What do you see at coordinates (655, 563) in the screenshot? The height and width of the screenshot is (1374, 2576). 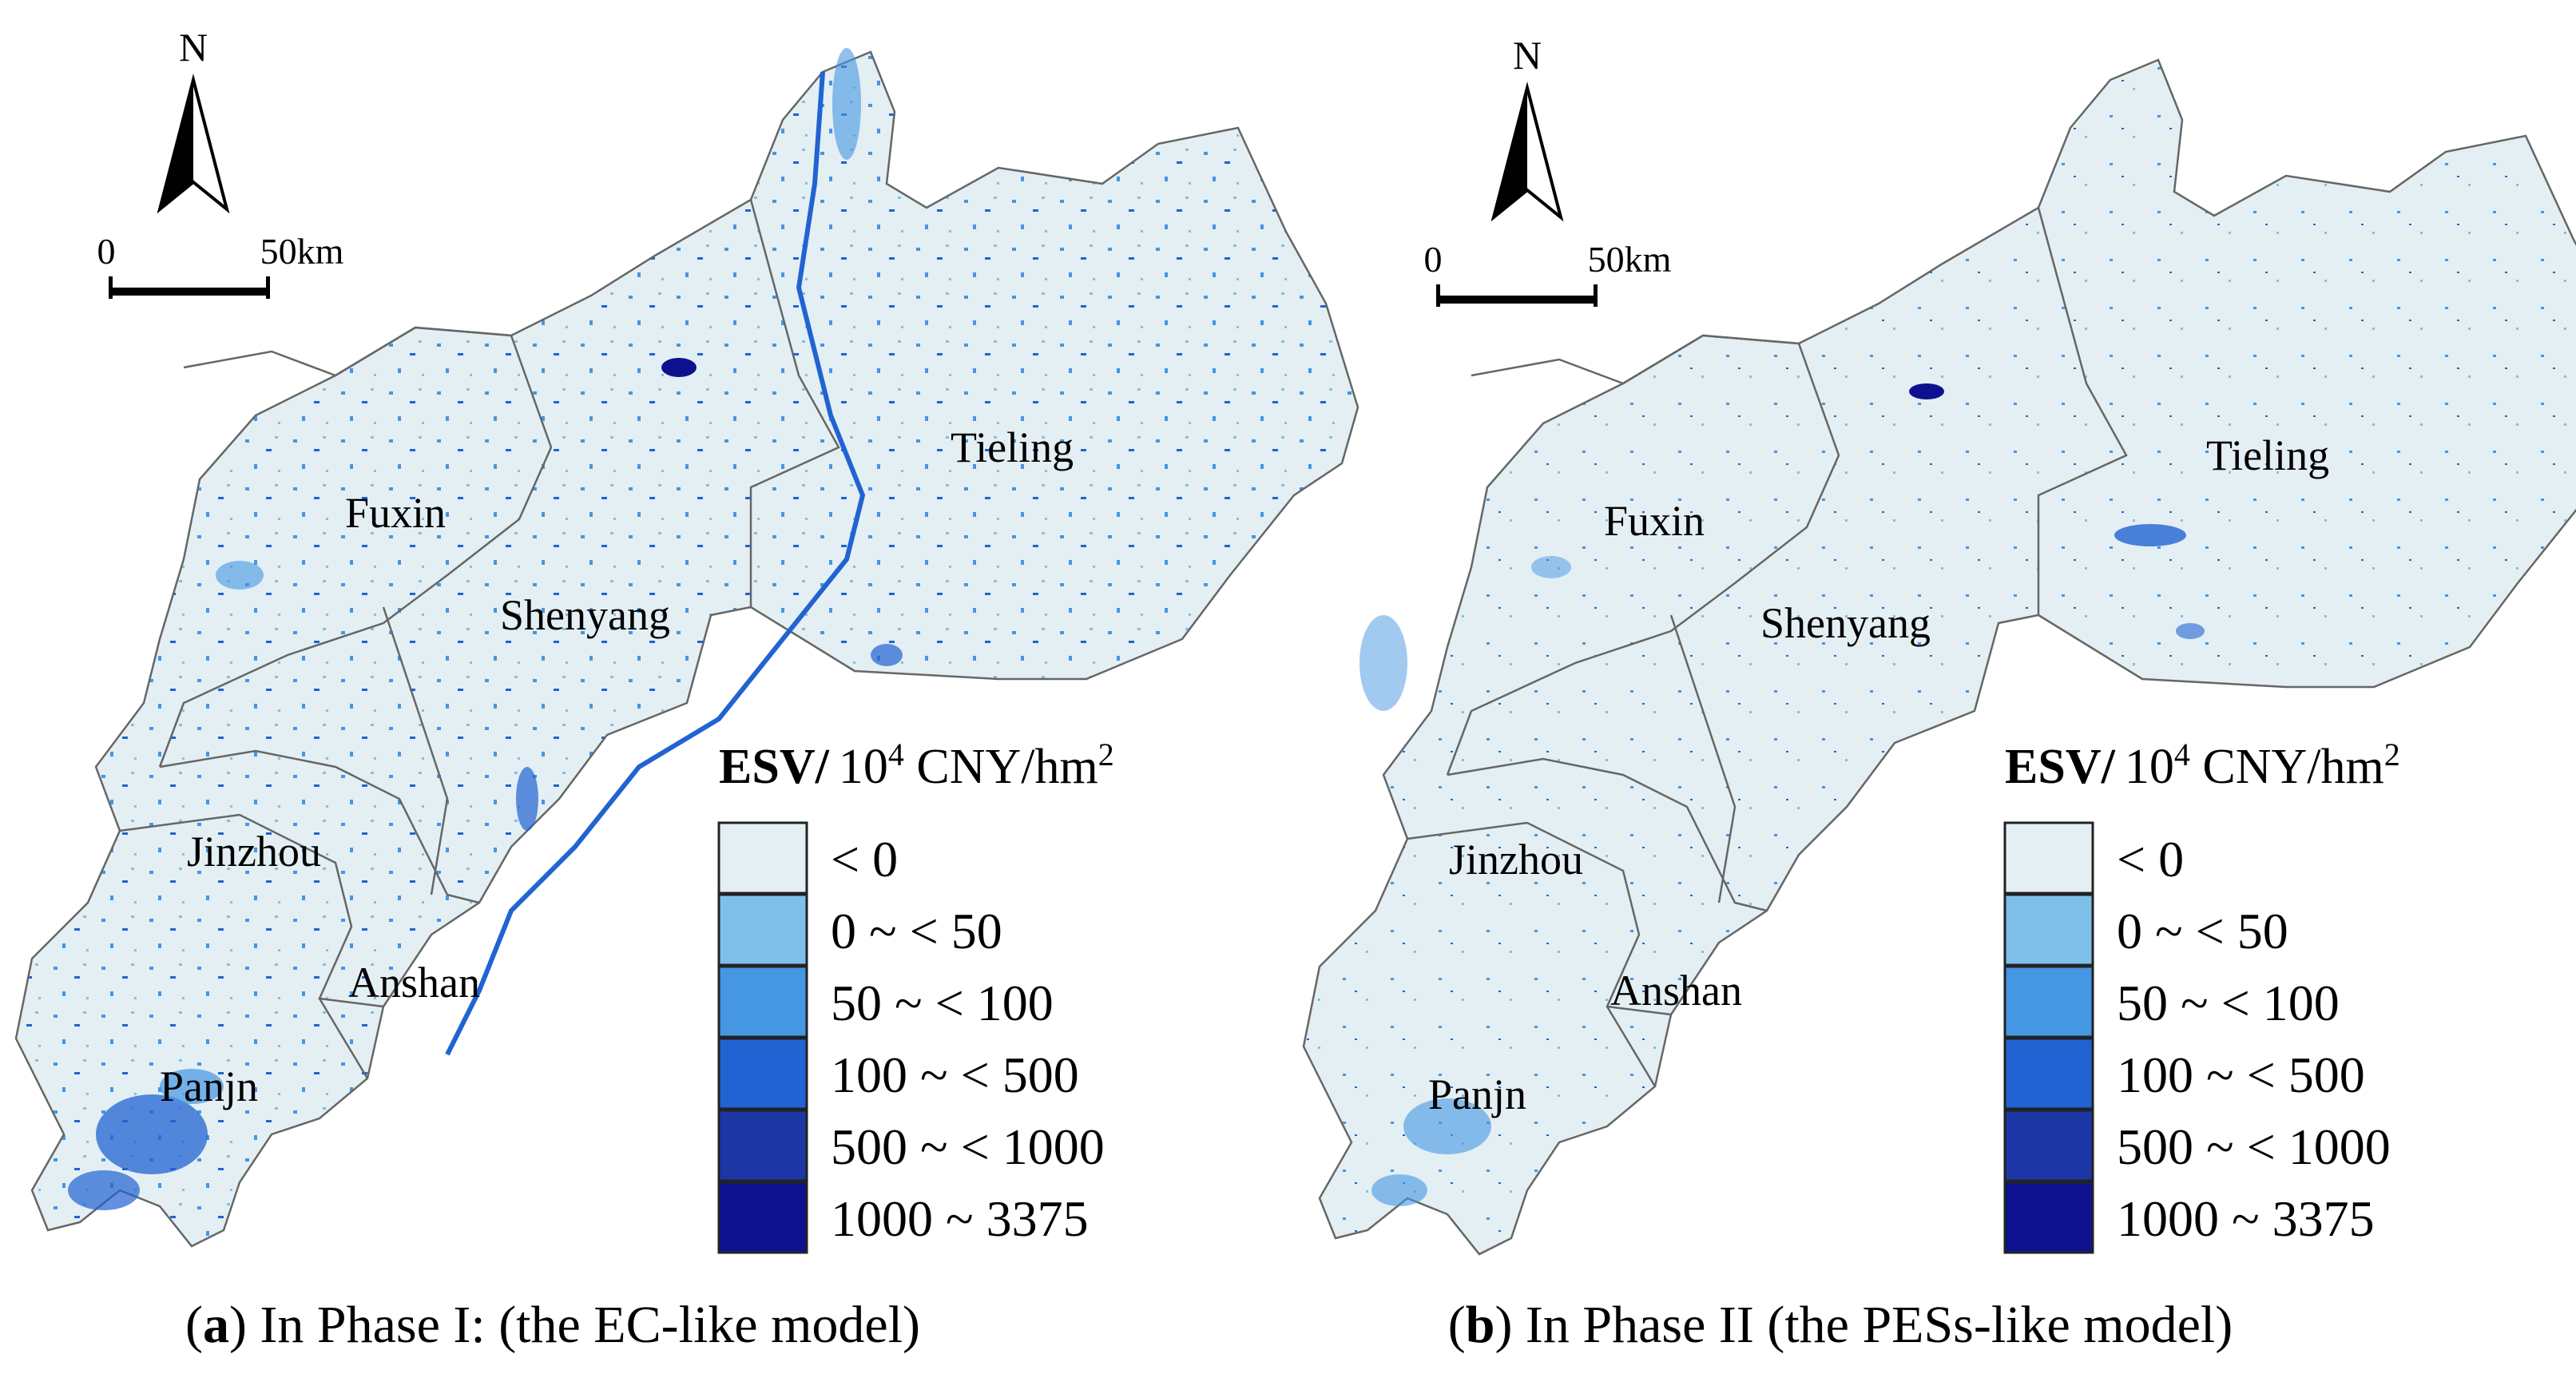 I see `river-channel` at bounding box center [655, 563].